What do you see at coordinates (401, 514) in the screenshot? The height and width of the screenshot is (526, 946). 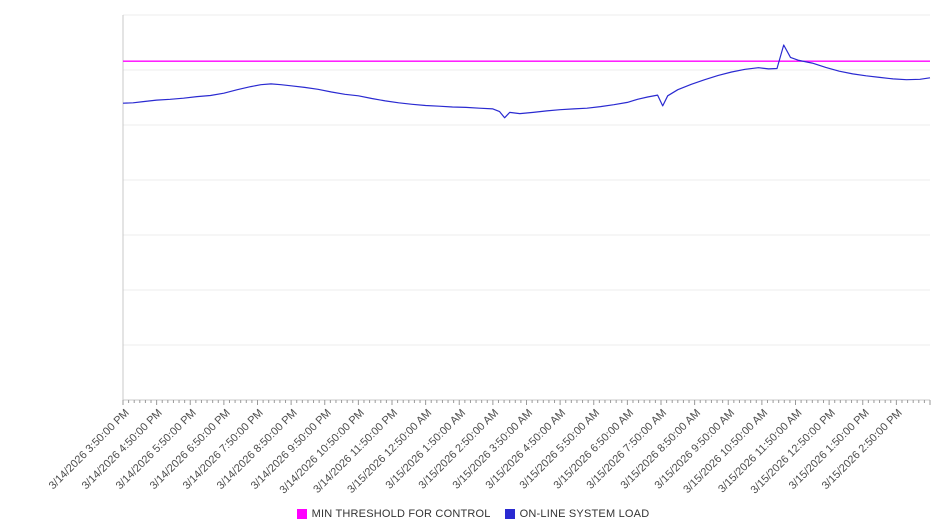 I see `legend-label: MIN THRESHOLD FOR CONTROL` at bounding box center [401, 514].